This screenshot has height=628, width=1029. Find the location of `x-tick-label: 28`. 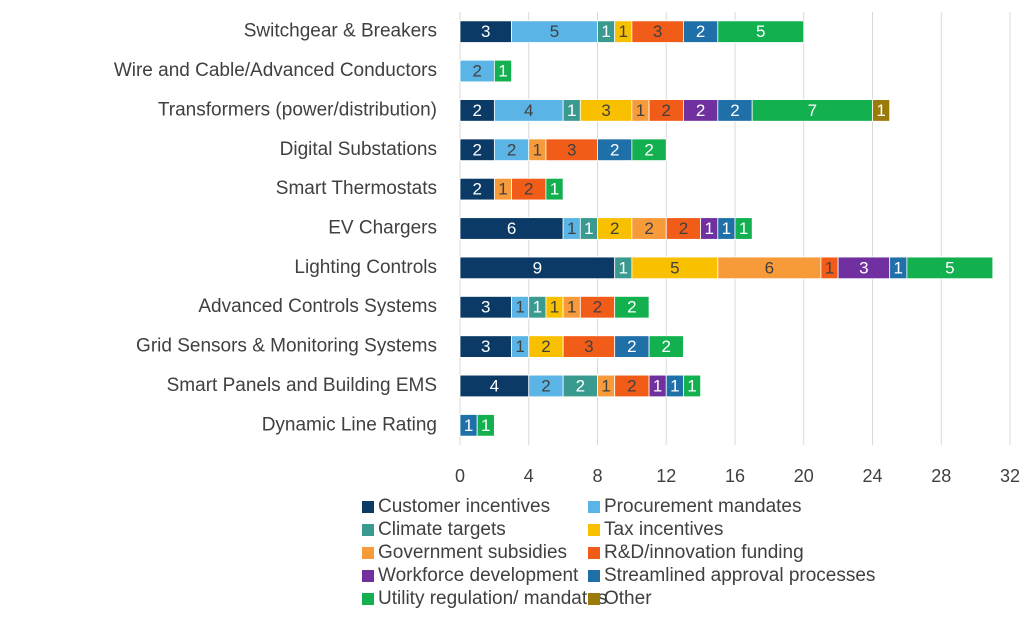

x-tick-label: 28 is located at coordinates (941, 476).